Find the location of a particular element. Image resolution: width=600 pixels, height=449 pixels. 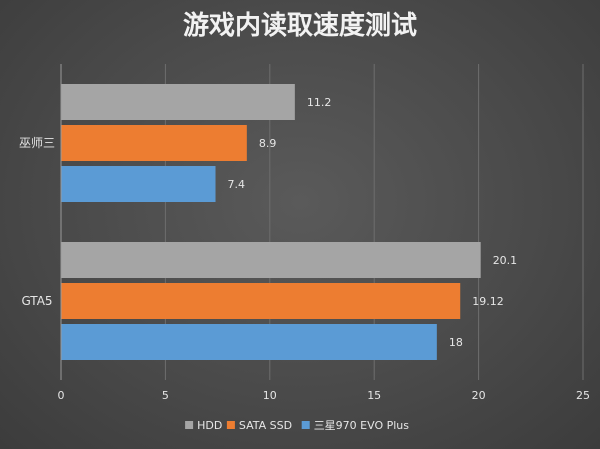

x-tick-label: 5 is located at coordinates (165, 395).